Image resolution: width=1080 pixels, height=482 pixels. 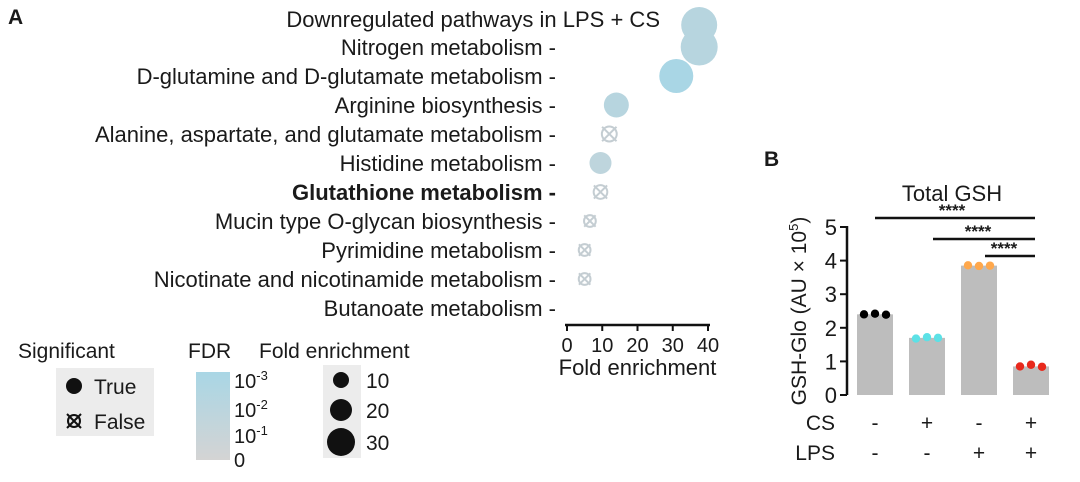 What do you see at coordinates (438, 250) in the screenshot?
I see `category-label: Pyrimidine metabolism -` at bounding box center [438, 250].